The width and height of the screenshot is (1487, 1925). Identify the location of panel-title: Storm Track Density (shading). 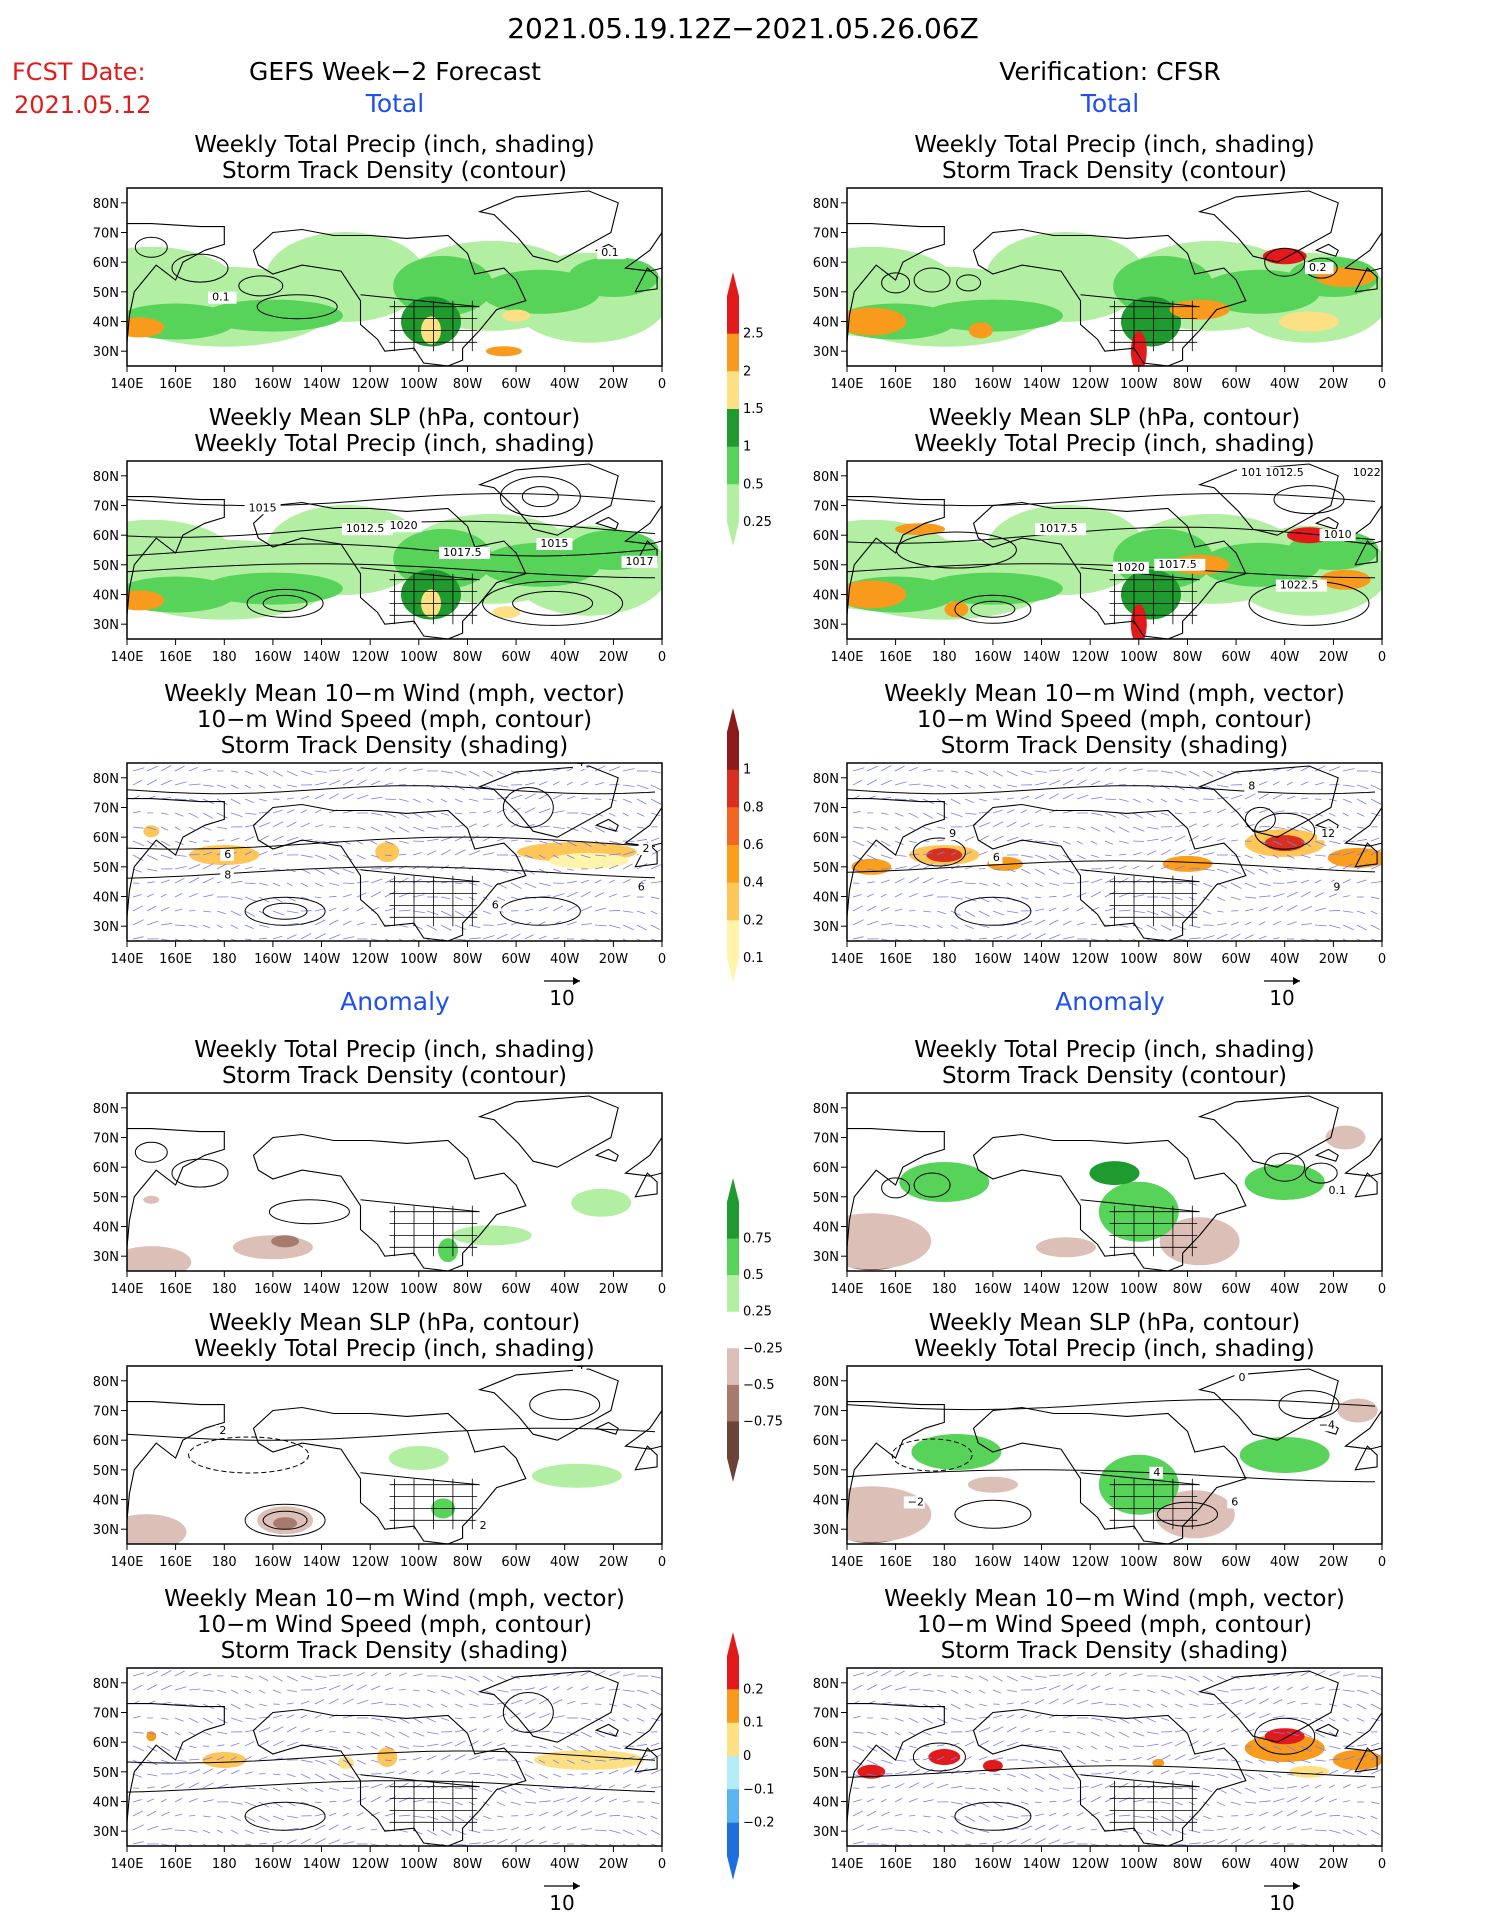
(1114, 1651).